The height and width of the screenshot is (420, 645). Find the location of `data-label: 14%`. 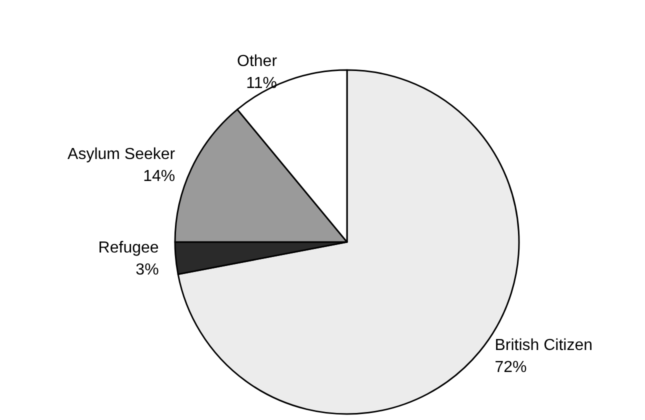

data-label: 14% is located at coordinates (159, 176).